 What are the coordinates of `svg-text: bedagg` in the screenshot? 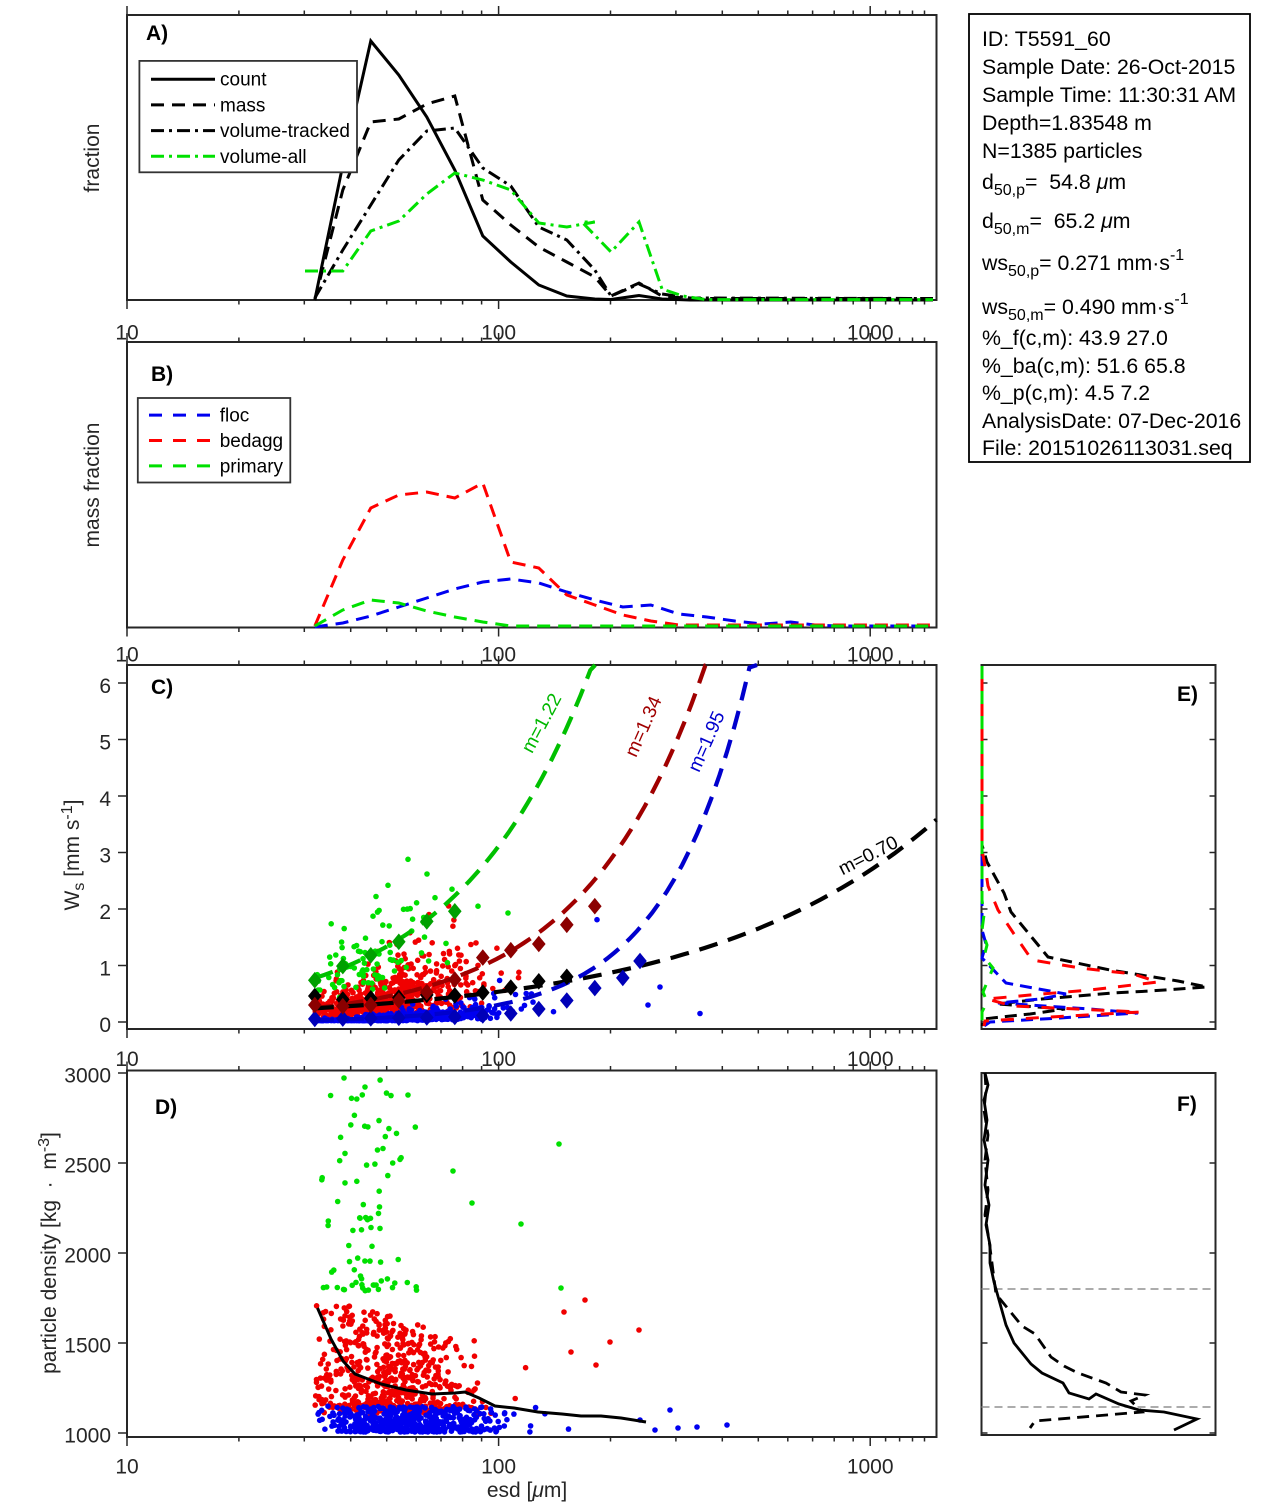 It's located at (251, 441).